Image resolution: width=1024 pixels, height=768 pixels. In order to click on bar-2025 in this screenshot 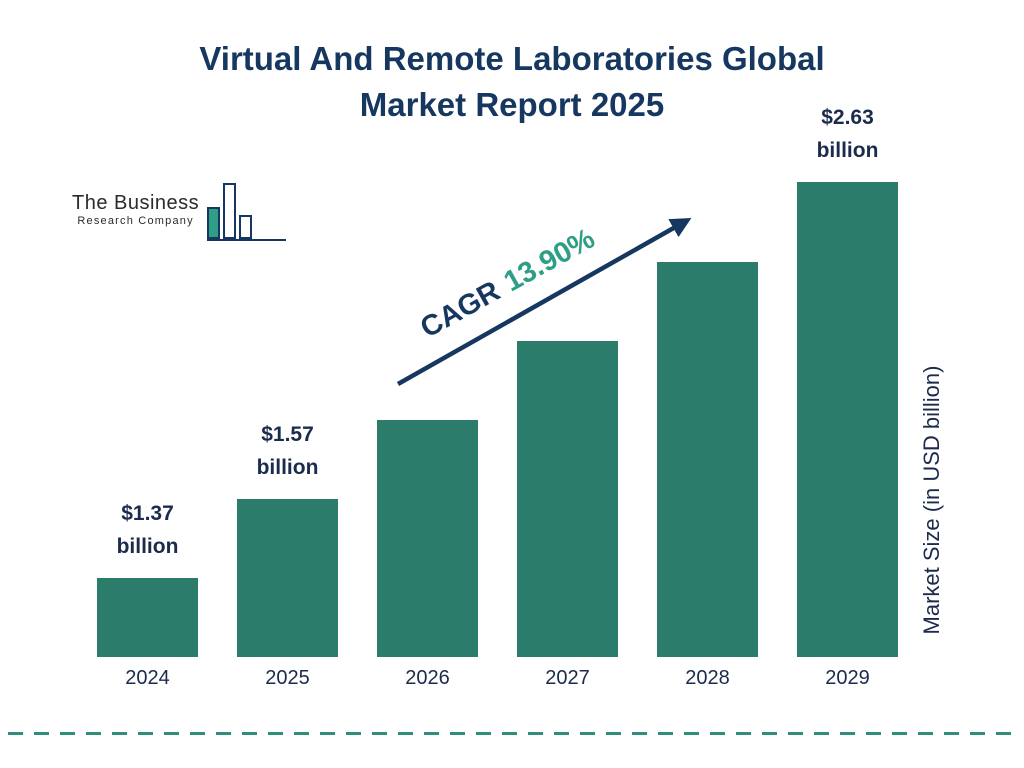, I will do `click(287, 578)`.